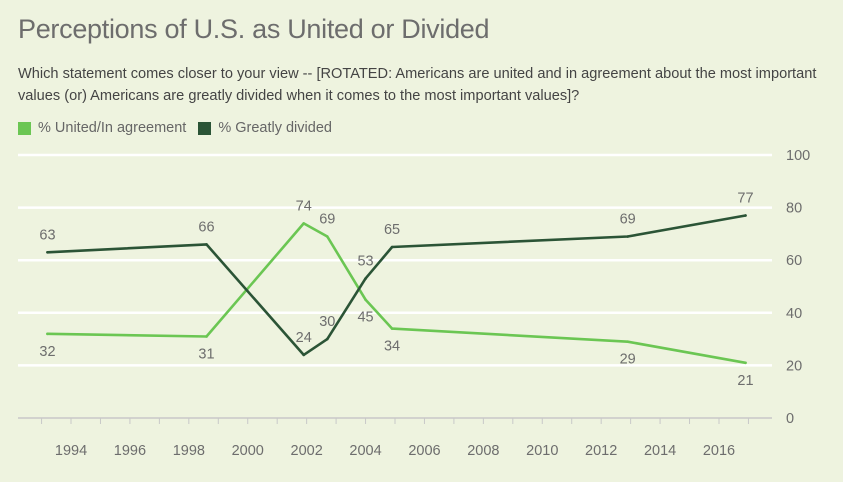  I want to click on data-label-divided-3: 30, so click(327, 322).